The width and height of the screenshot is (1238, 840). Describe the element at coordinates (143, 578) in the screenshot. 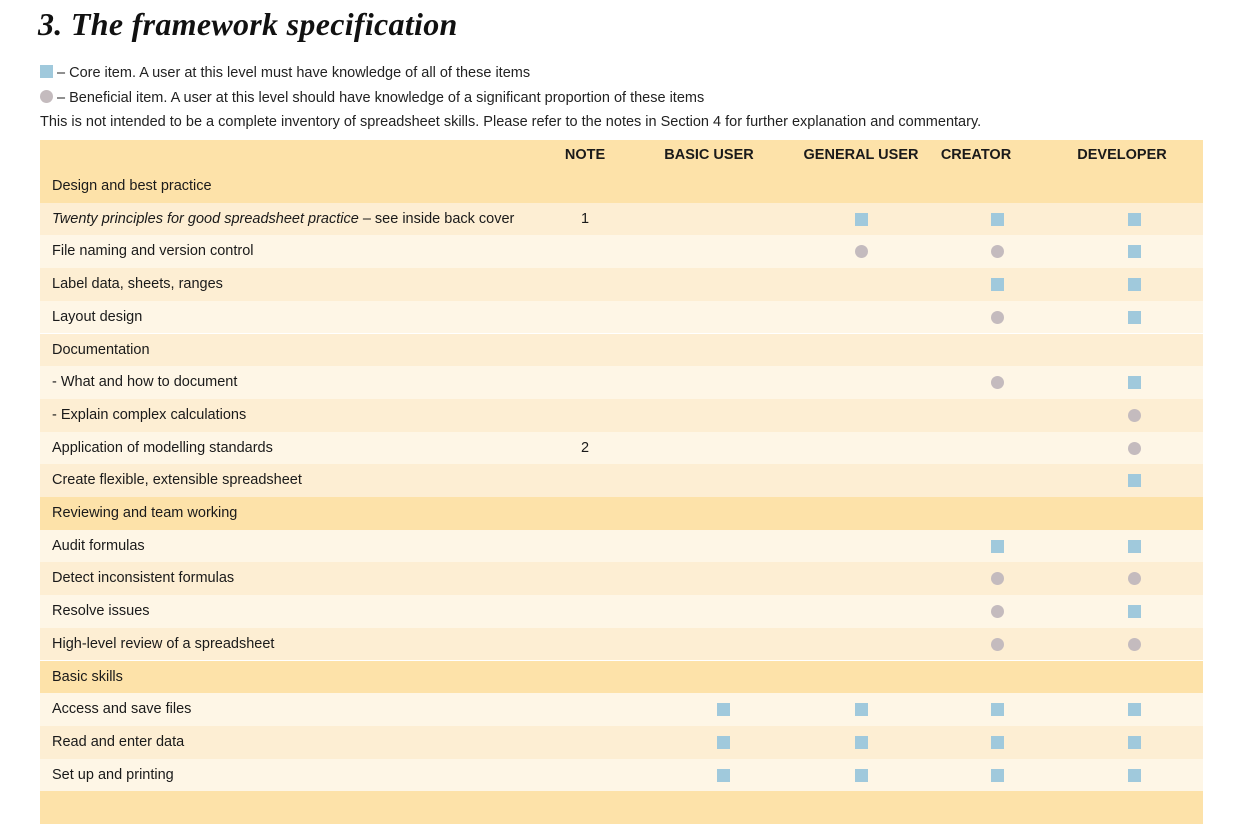

I see `row-label: Detect inconsistent formulas` at that location.